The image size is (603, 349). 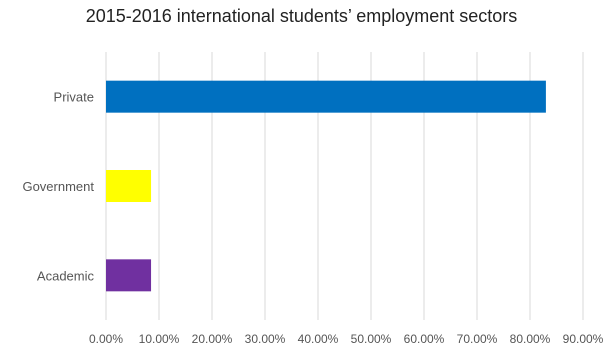 I want to click on bar-academic, so click(x=129, y=275).